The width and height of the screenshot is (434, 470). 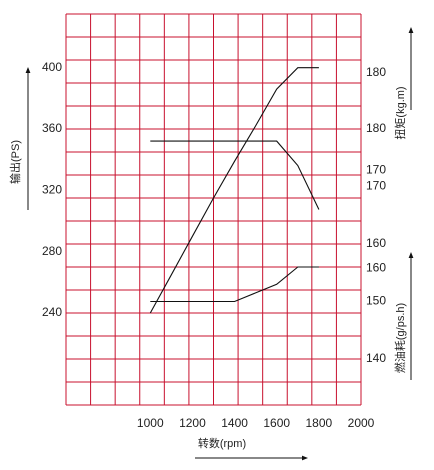 What do you see at coordinates (52, 128) in the screenshot?
I see `output-tick-label: 360` at bounding box center [52, 128].